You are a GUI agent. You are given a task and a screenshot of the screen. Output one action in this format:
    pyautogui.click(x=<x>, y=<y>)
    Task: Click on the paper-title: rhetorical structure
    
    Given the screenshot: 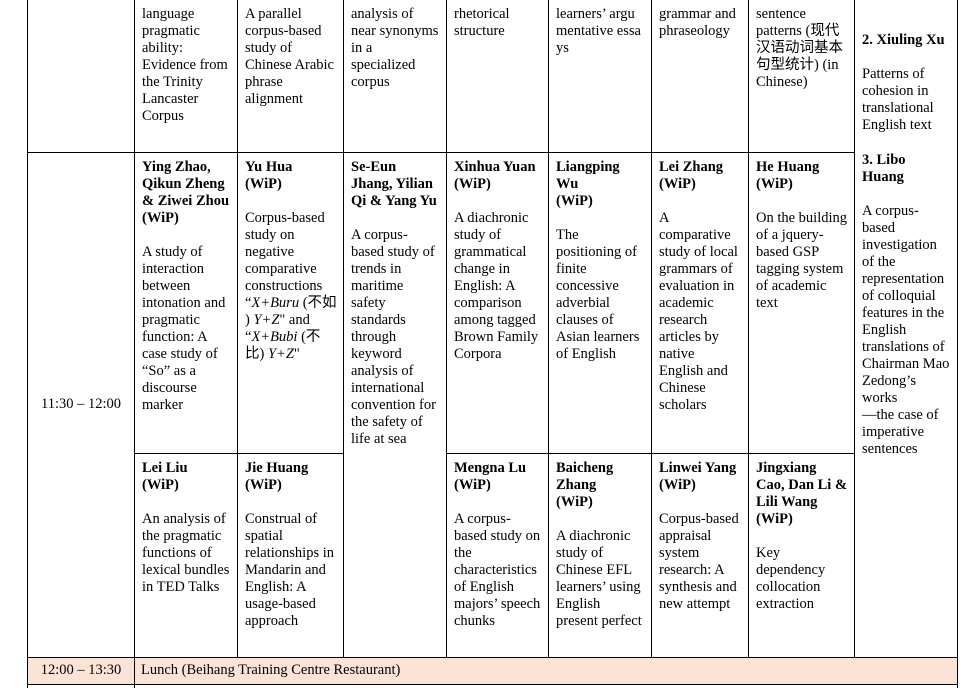 What is the action you would take?
    pyautogui.click(x=482, y=22)
    